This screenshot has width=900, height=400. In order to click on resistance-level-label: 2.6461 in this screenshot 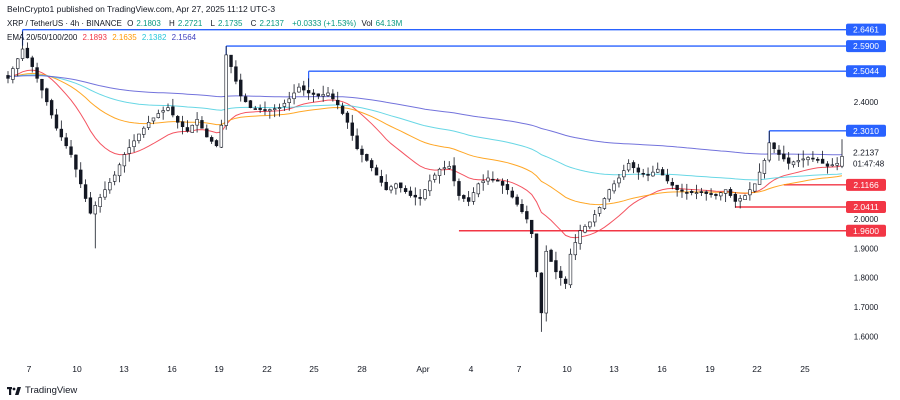, I will do `click(866, 30)`.